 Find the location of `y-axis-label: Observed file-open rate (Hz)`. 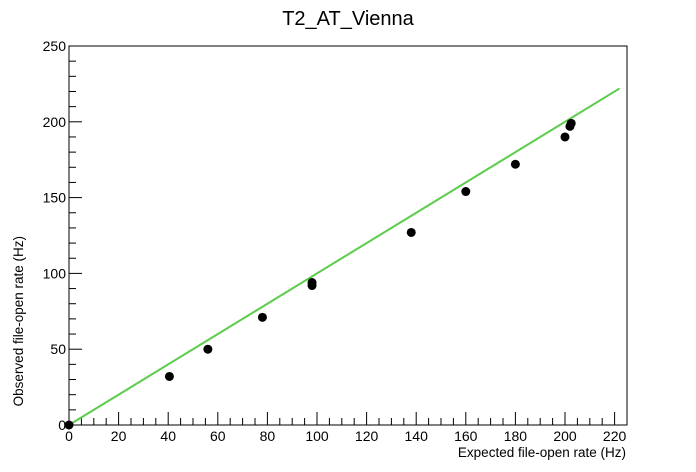

y-axis-label: Observed file-open rate (Hz) is located at coordinates (18, 321).